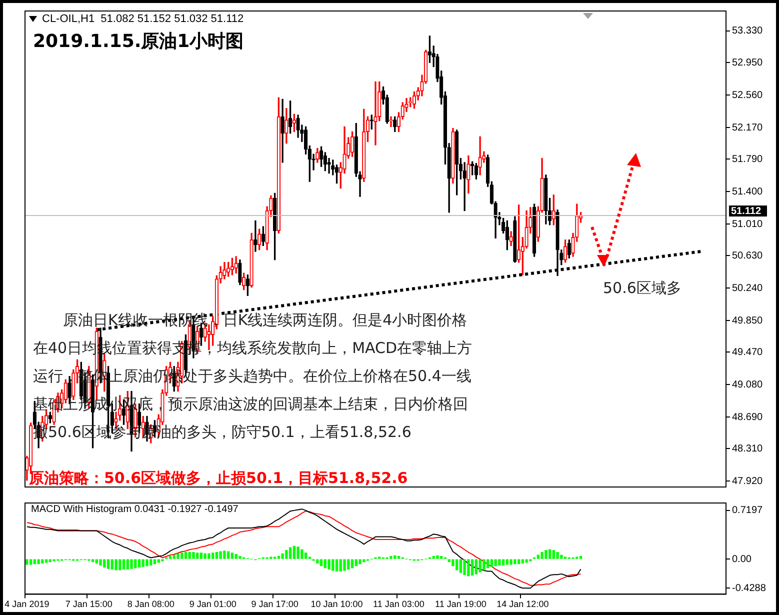 The height and width of the screenshot is (615, 779). Describe the element at coordinates (212, 604) in the screenshot. I see `x-tick-label: 9 Jan 01:00` at that location.